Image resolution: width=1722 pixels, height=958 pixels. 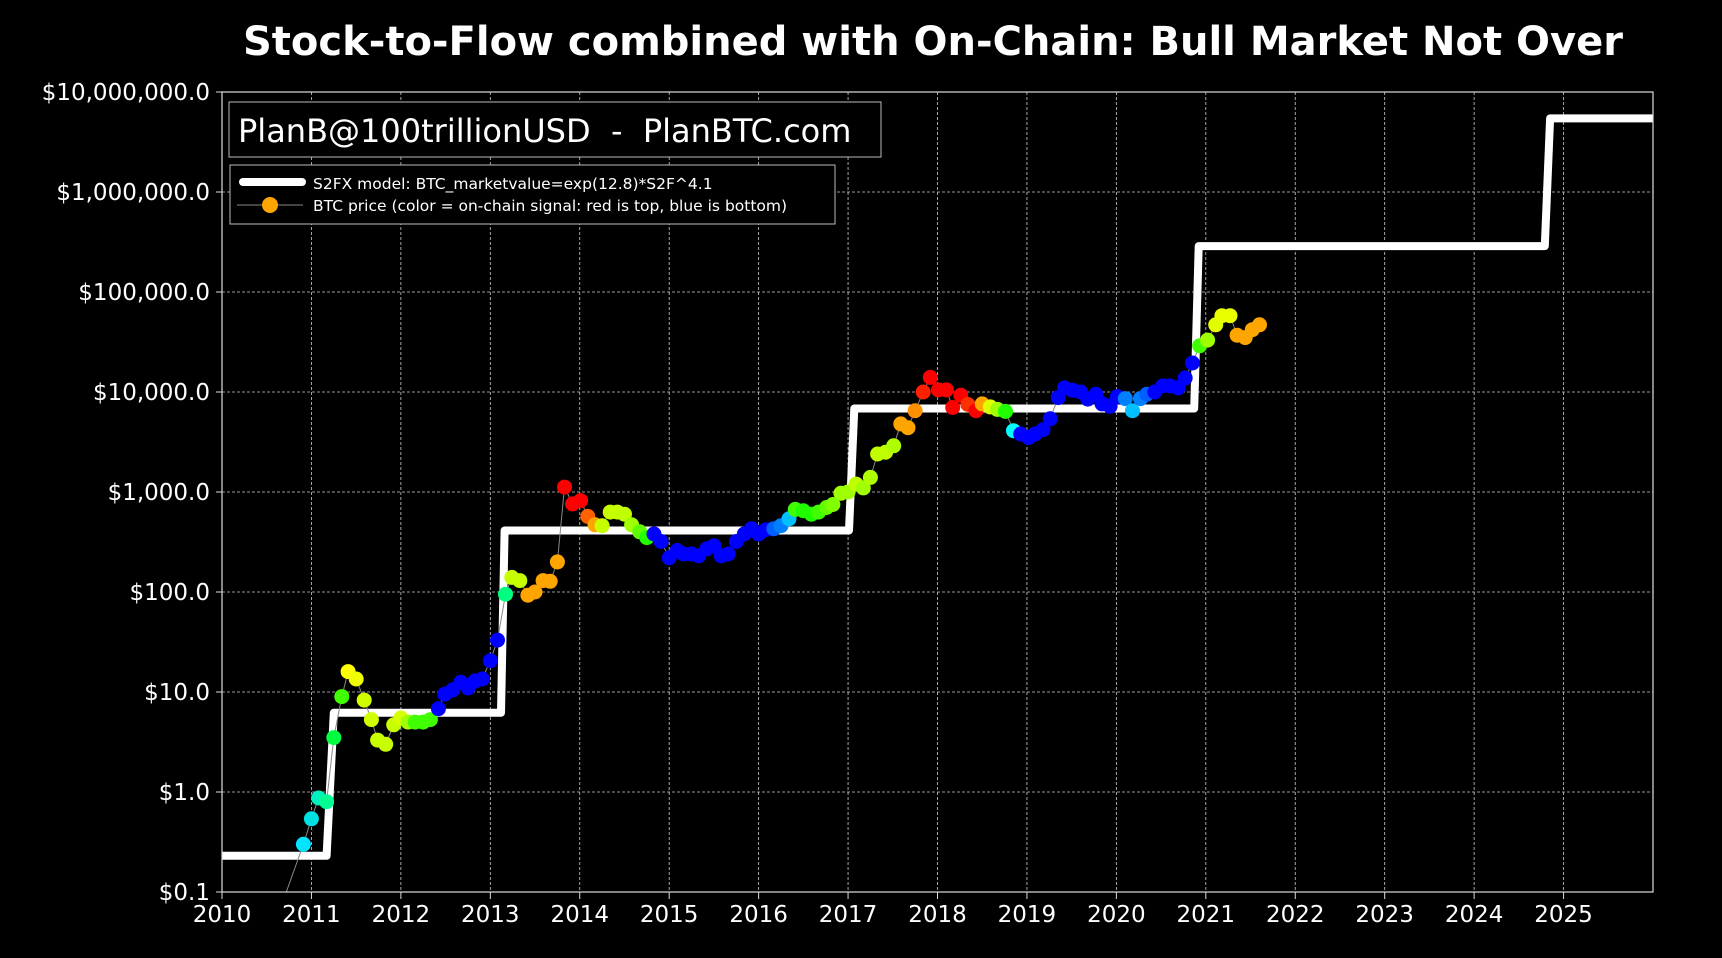 I want to click on x-tick-label: 2017, so click(x=848, y=915).